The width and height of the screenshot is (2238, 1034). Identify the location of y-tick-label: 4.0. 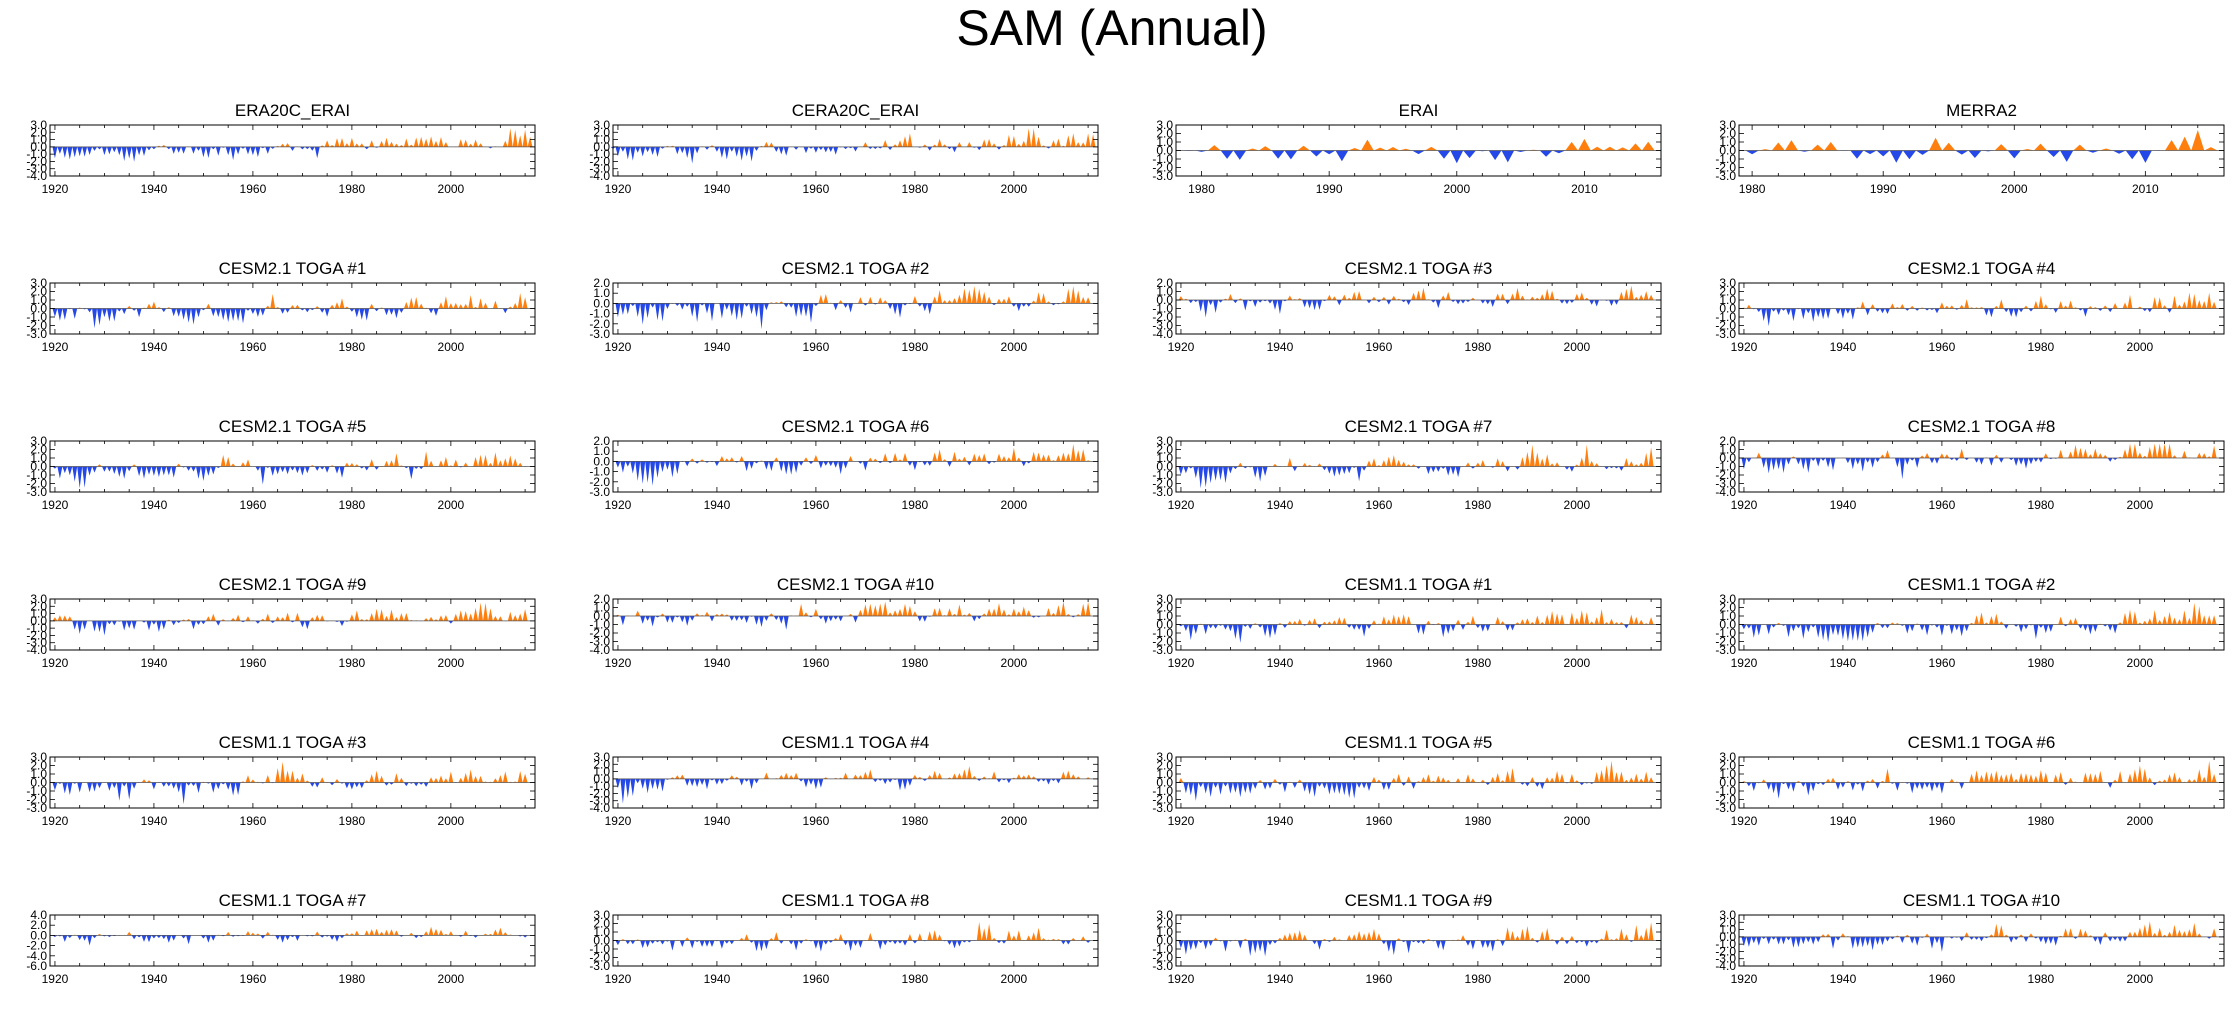
(38, 915).